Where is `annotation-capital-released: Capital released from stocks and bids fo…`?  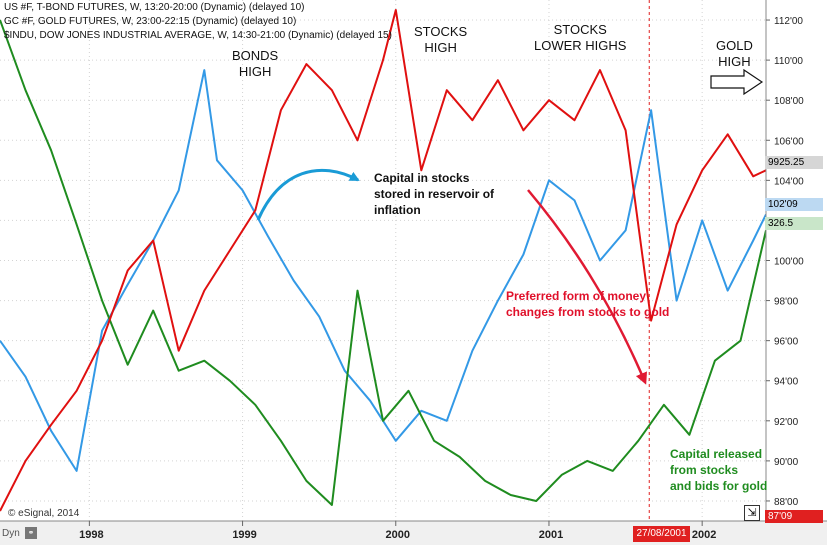
annotation-capital-released: Capital released from stocks and bids fo… is located at coordinates (719, 470).